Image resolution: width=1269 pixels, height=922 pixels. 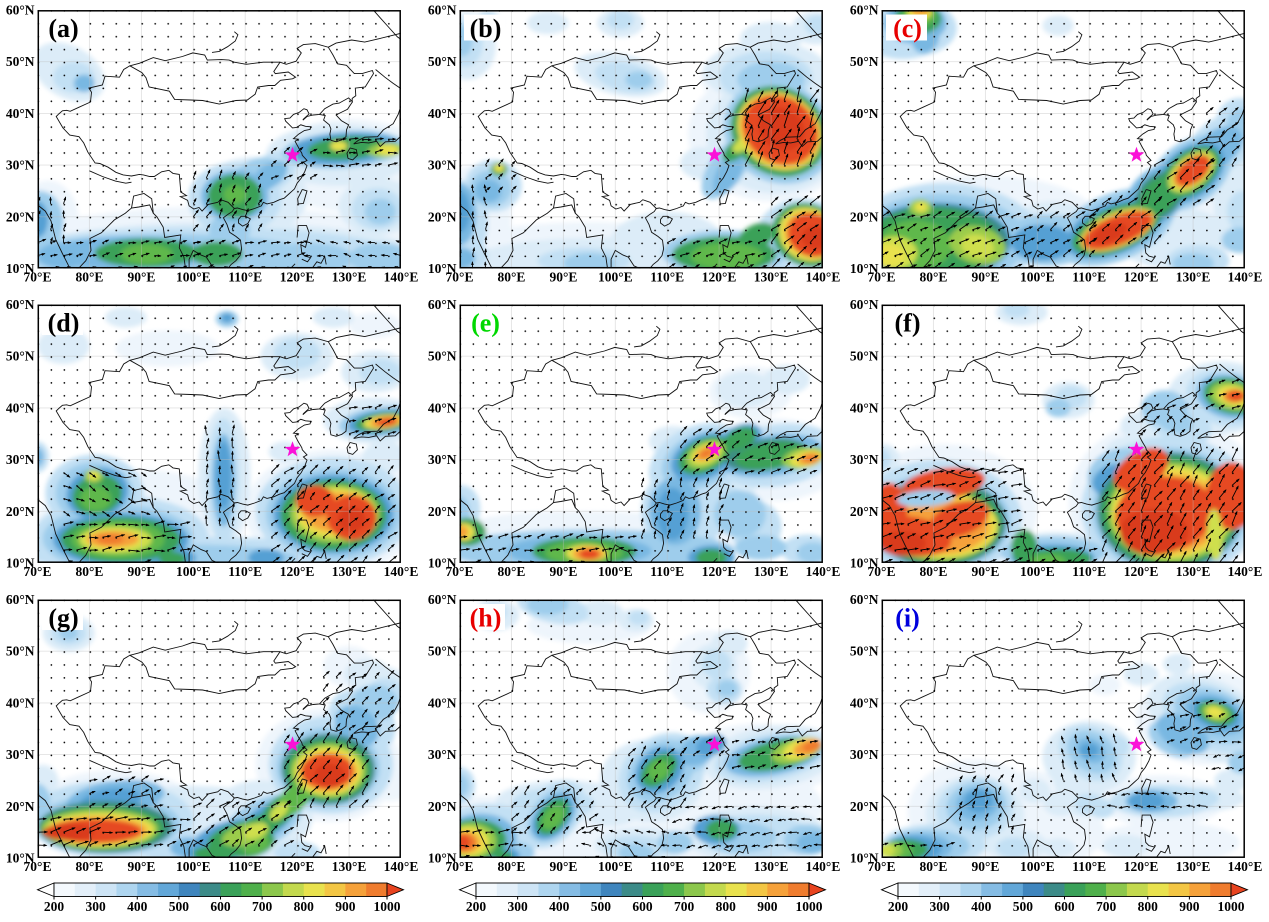 What do you see at coordinates (486, 618) in the screenshot?
I see `svg-text: (h)` at bounding box center [486, 618].